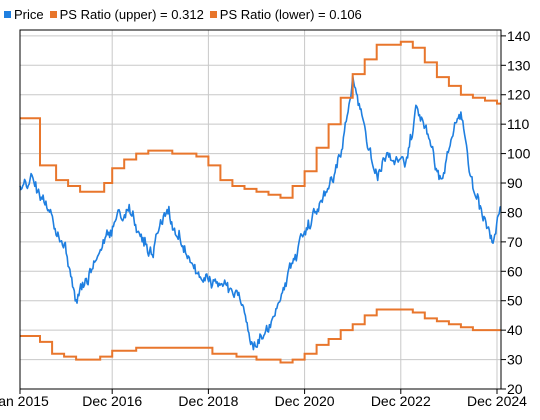  I want to click on legend-label-price: Price, so click(29, 14).